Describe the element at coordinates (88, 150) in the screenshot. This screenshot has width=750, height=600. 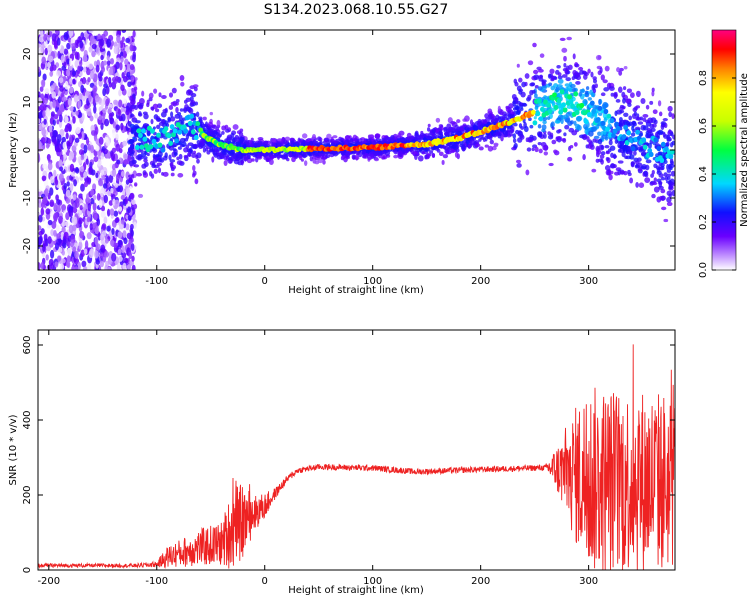
I see `spectrogram-noise` at that location.